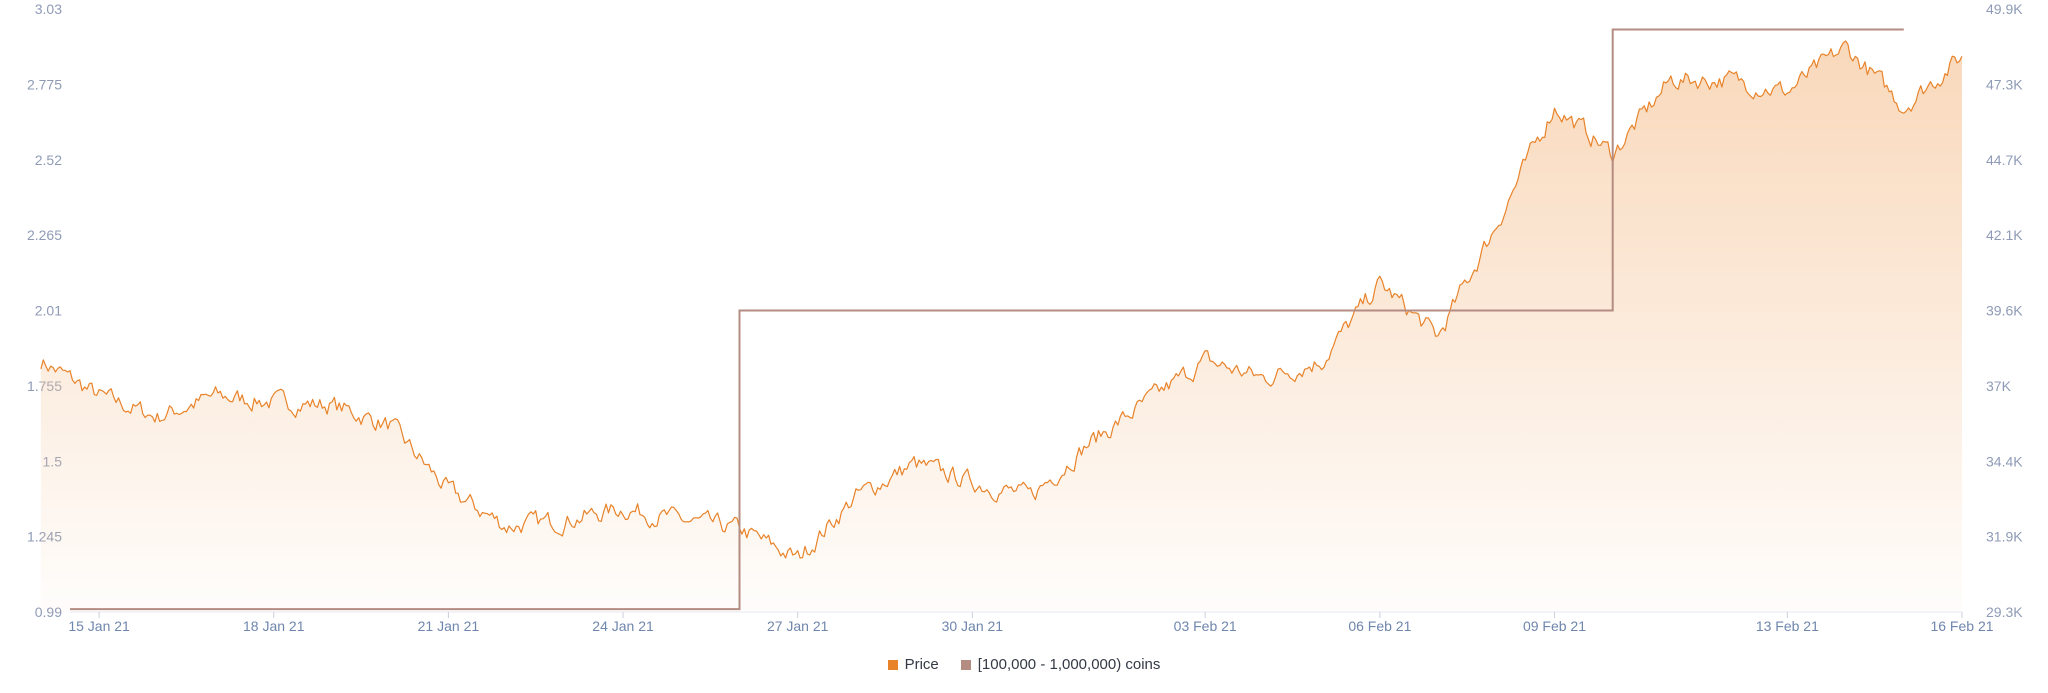 The width and height of the screenshot is (2048, 693). I want to click on x-tick-label: 27 Jan 21, so click(798, 626).